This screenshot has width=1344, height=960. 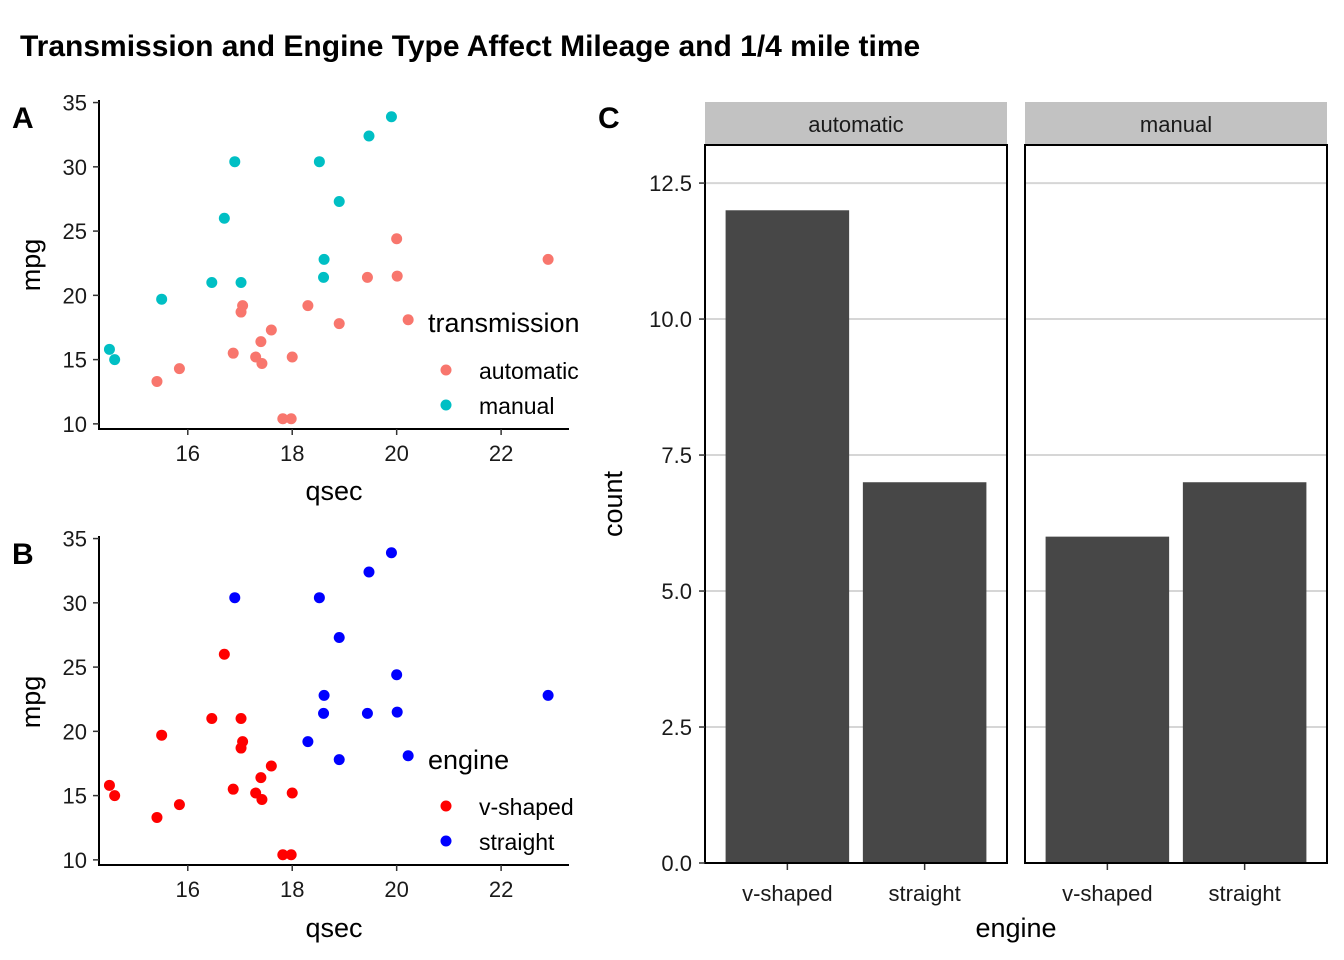 What do you see at coordinates (676, 863) in the screenshot?
I see `panel-c-y-tick-label: 0.0` at bounding box center [676, 863].